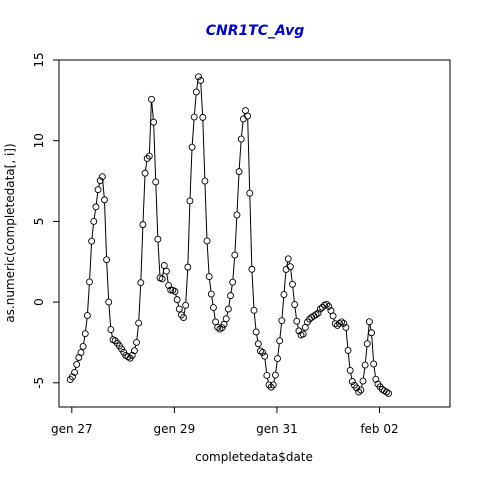 This screenshot has height=480, width=480. Describe the element at coordinates (39, 383) in the screenshot. I see `y-tick-label: -5` at that location.